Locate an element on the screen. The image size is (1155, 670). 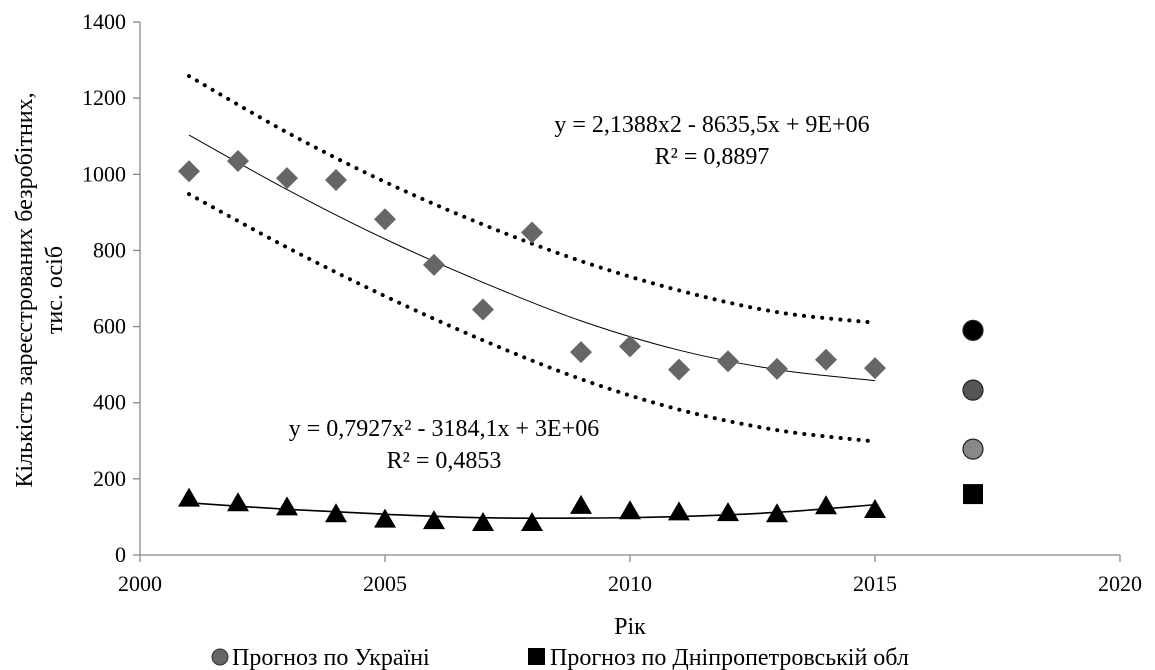
x-tick-label: 2010 is located at coordinates (630, 583).